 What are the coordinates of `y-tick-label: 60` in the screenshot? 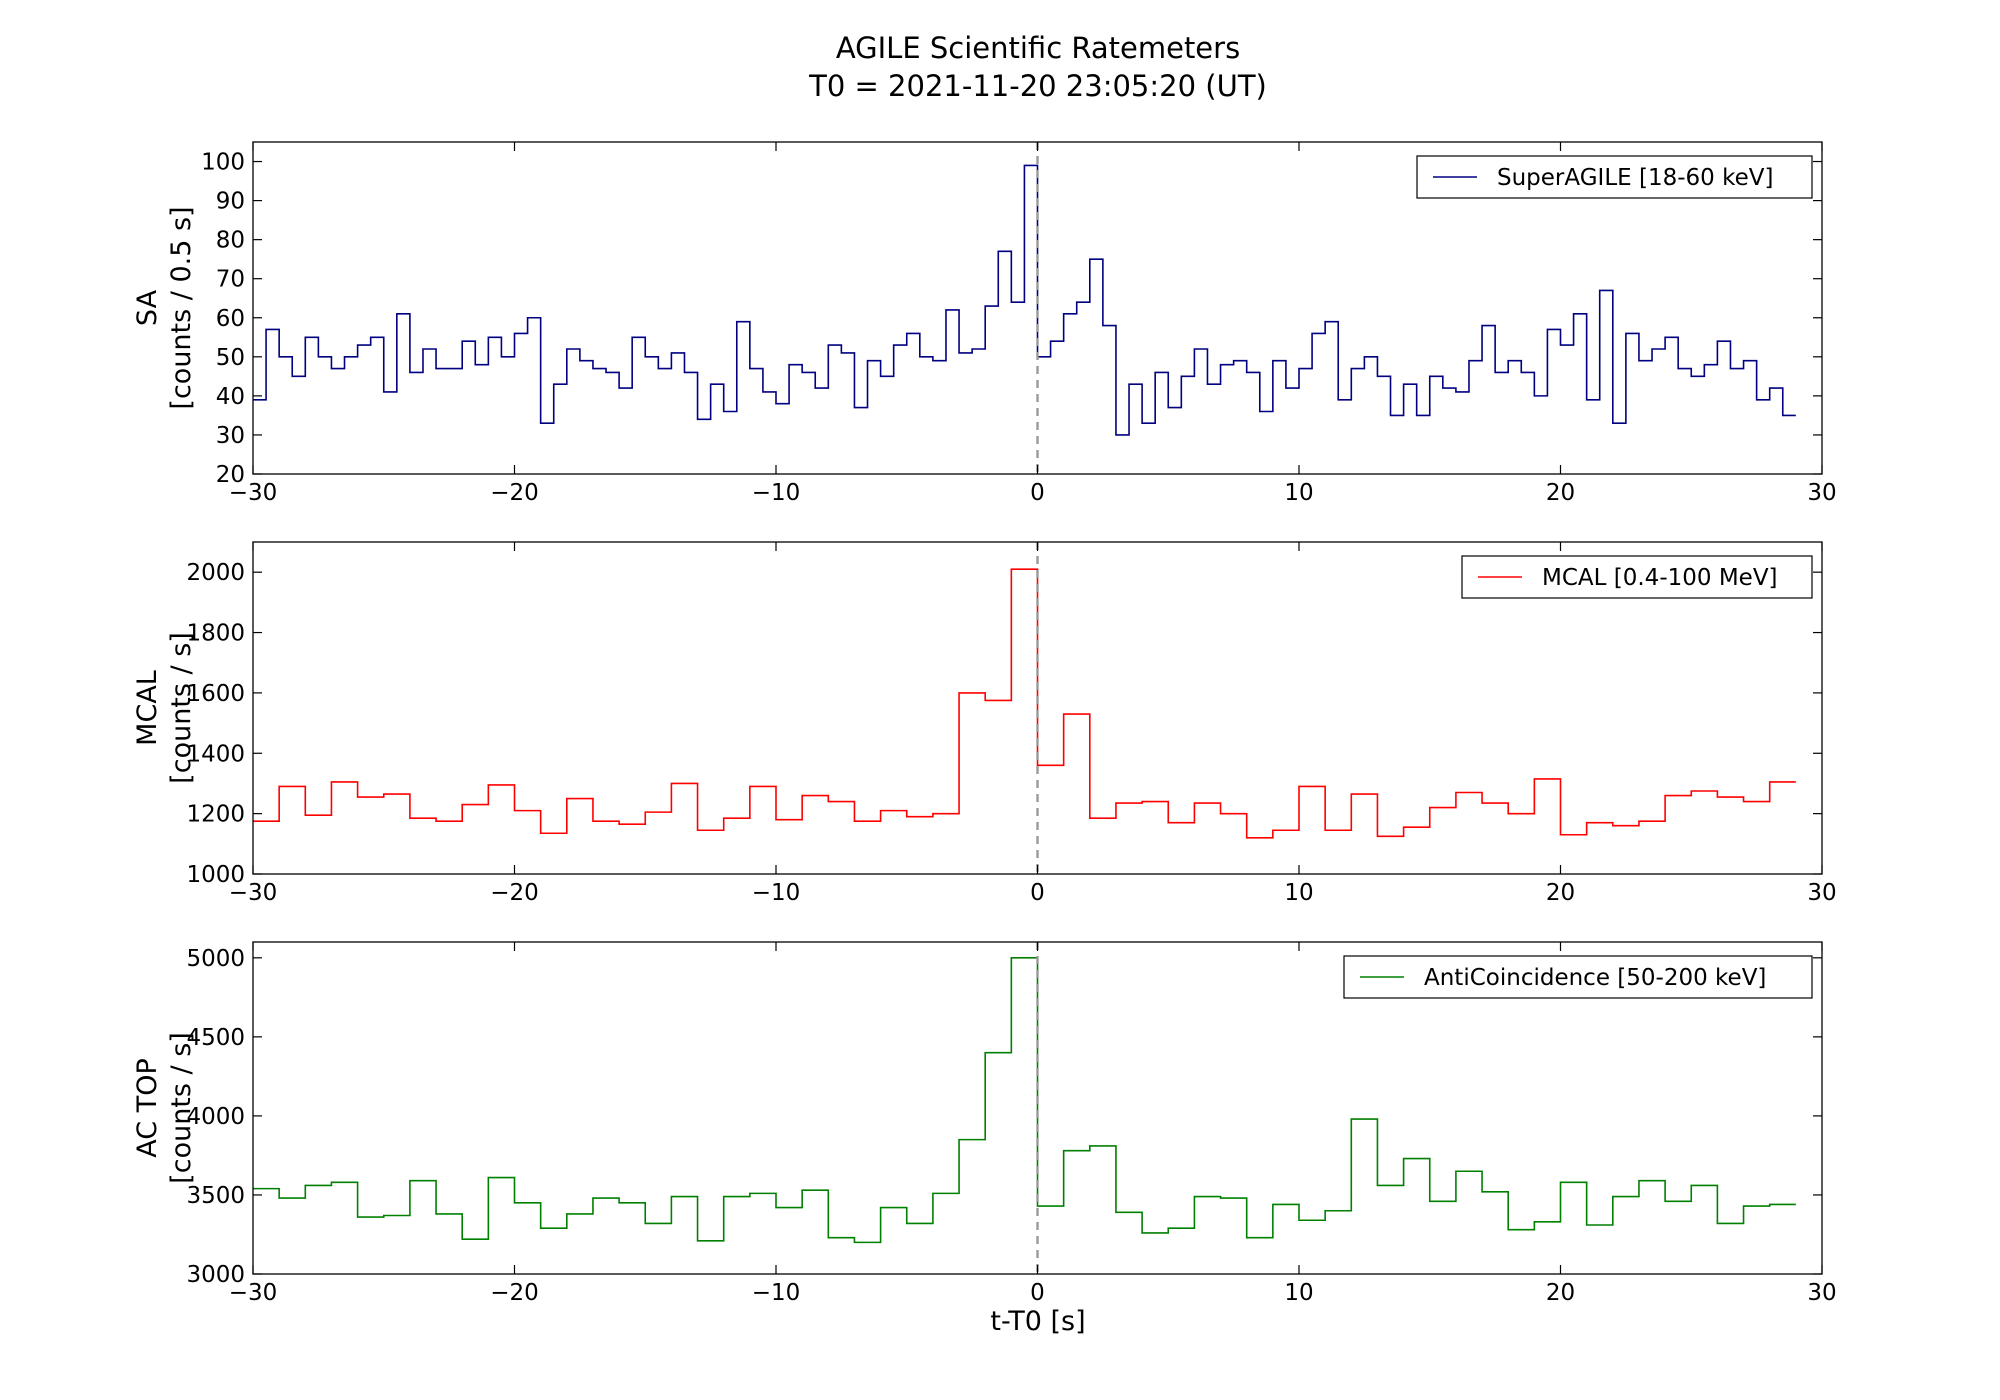 It's located at (230, 319).